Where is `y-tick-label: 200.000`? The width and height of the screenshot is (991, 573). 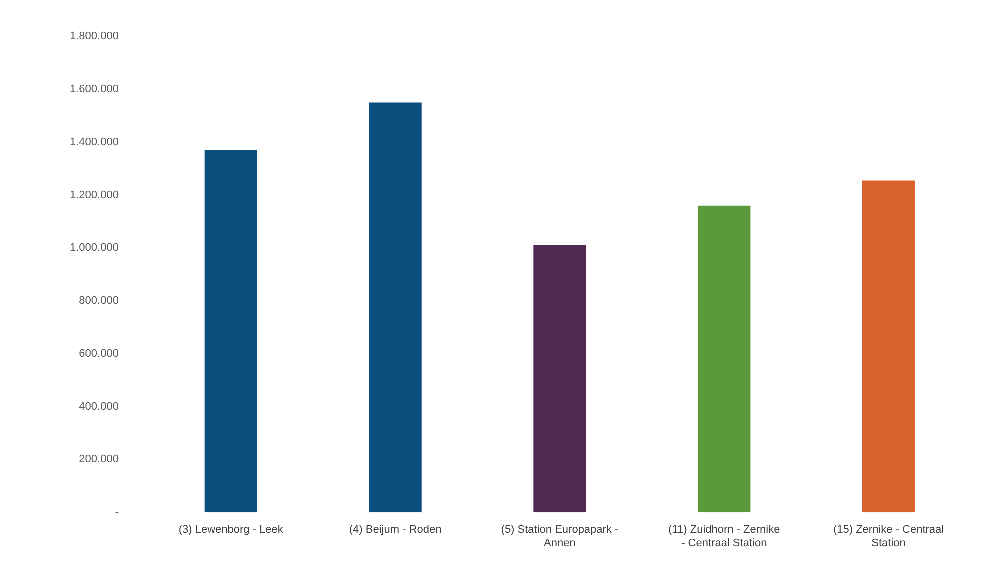 y-tick-label: 200.000 is located at coordinates (99, 460).